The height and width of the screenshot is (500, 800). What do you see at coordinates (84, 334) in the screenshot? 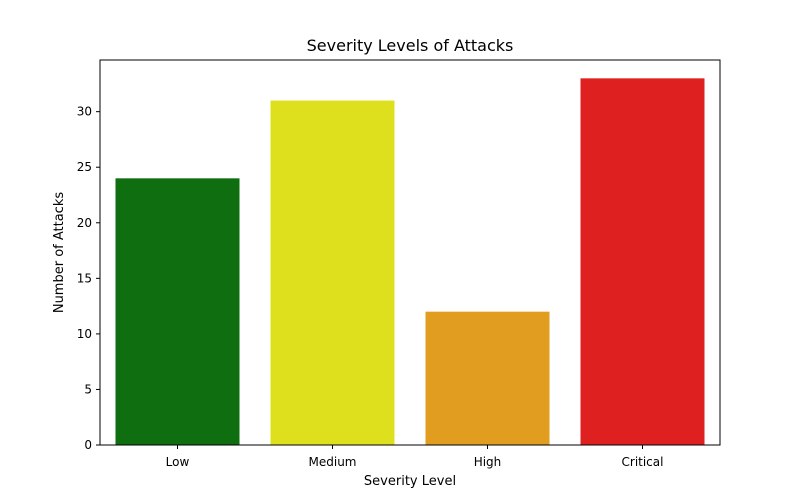
I see `y-tick-label: 10` at bounding box center [84, 334].